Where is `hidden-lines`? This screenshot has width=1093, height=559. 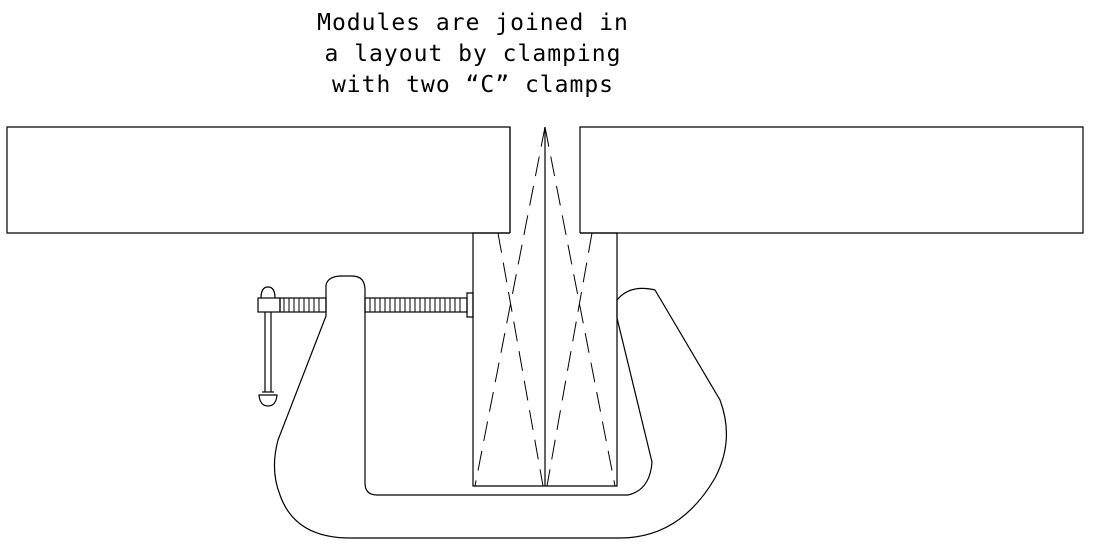
hidden-lines is located at coordinates (545, 306).